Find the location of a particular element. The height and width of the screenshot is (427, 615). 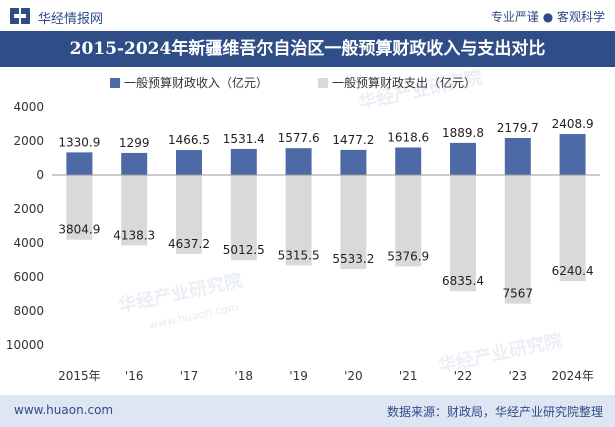

expenditure-value-label: 4637.2 is located at coordinates (189, 244).